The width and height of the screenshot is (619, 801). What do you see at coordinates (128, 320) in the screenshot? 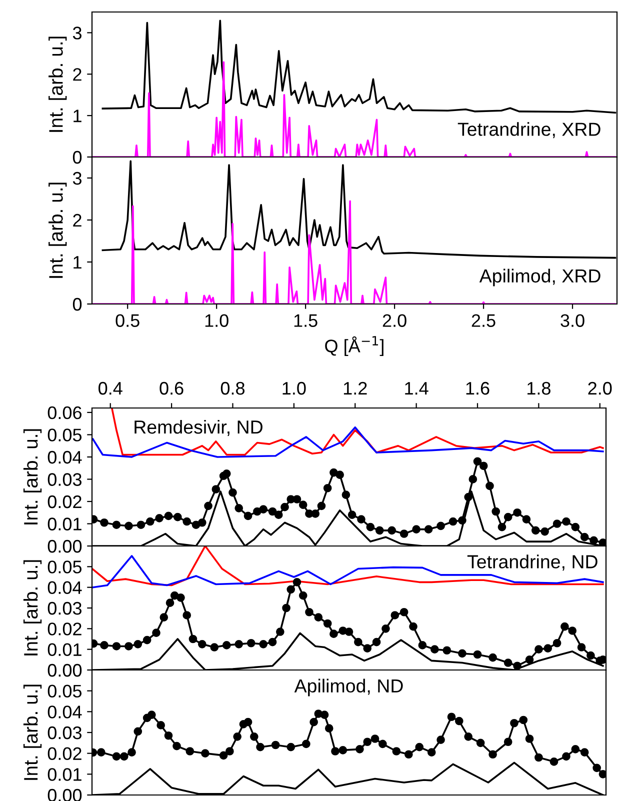
I see `x-tick-label: 0.5` at bounding box center [128, 320].